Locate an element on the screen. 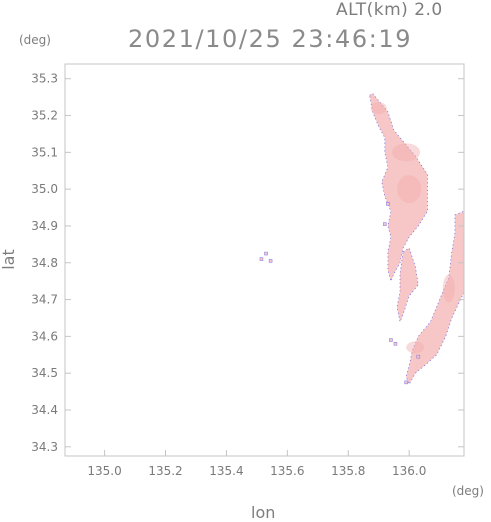  y-tick-label: 35.2 is located at coordinates (44, 116).